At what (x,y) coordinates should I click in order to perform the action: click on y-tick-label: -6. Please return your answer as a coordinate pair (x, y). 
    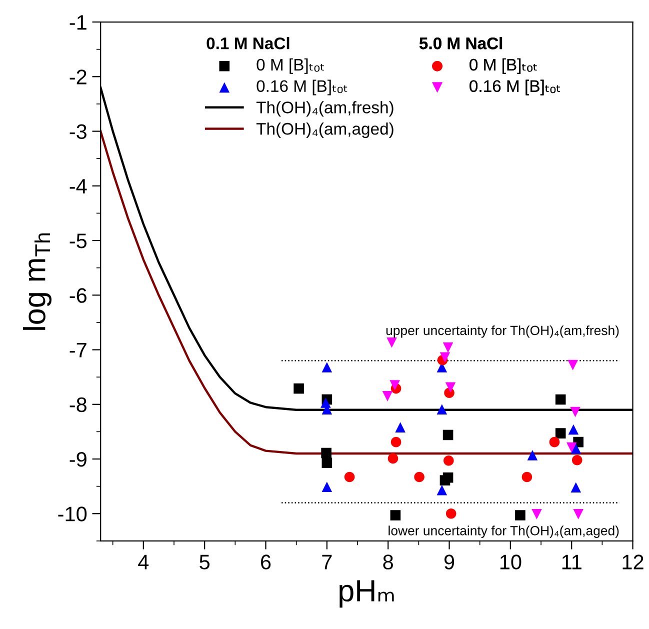
    Looking at the image, I should click on (78, 295).